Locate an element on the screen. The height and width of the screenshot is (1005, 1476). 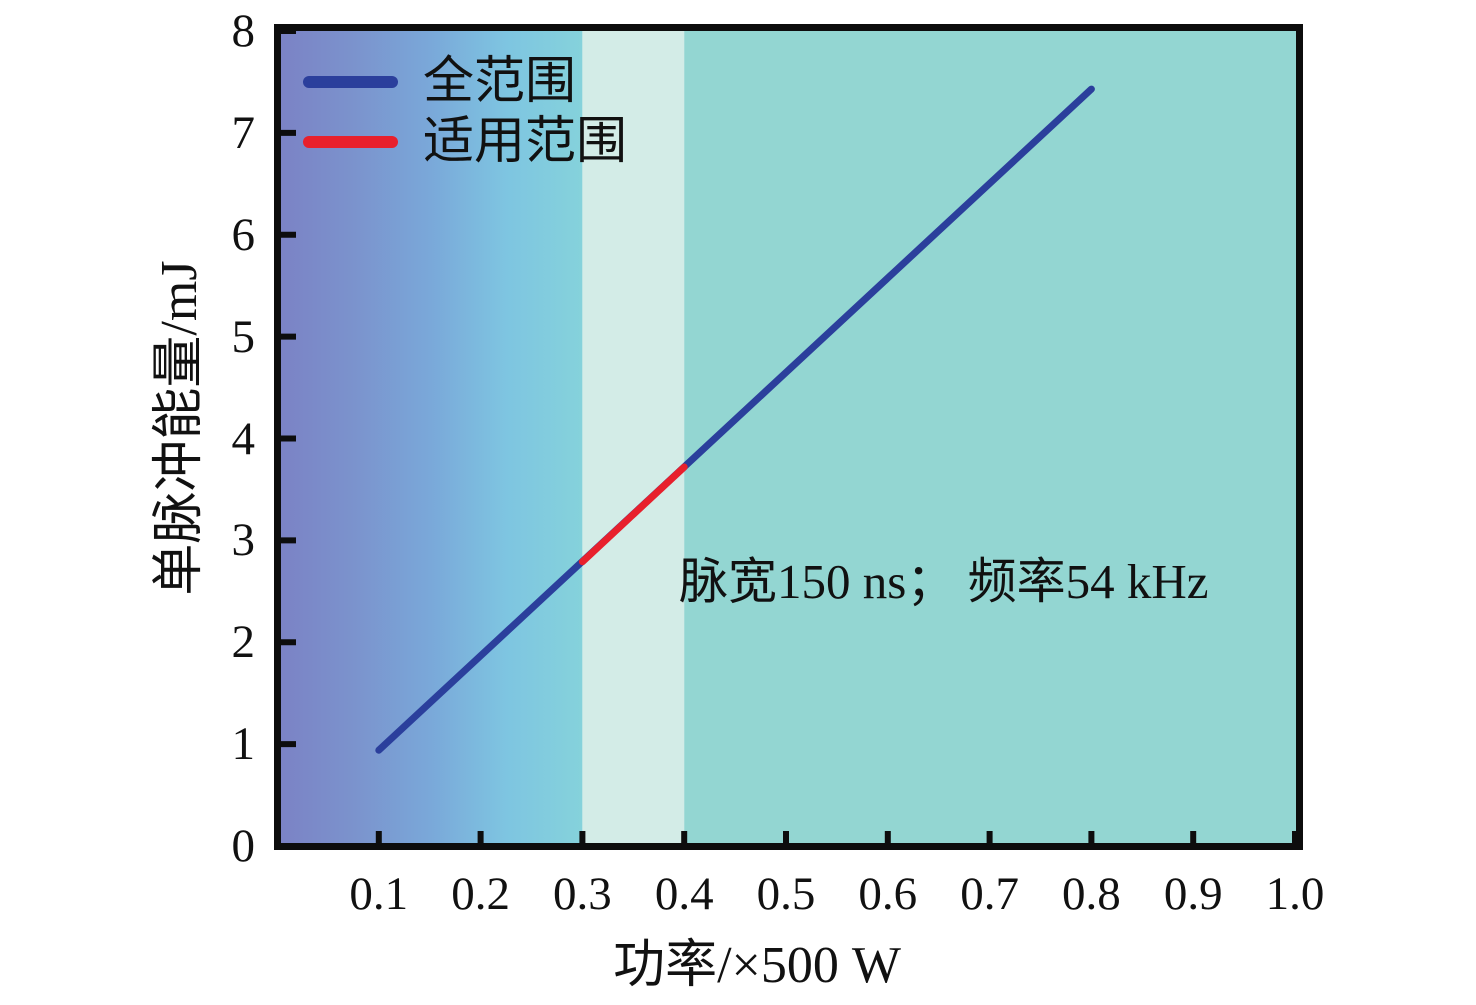
y-tick-label: 4 is located at coordinates (243, 438).